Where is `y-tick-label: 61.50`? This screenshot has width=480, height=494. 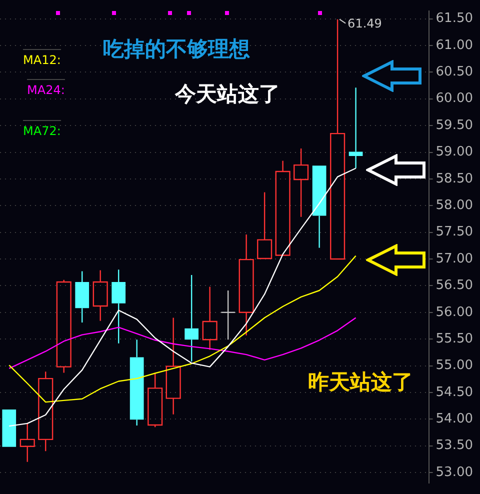
y-tick-label: 61.50 is located at coordinates (454, 18).